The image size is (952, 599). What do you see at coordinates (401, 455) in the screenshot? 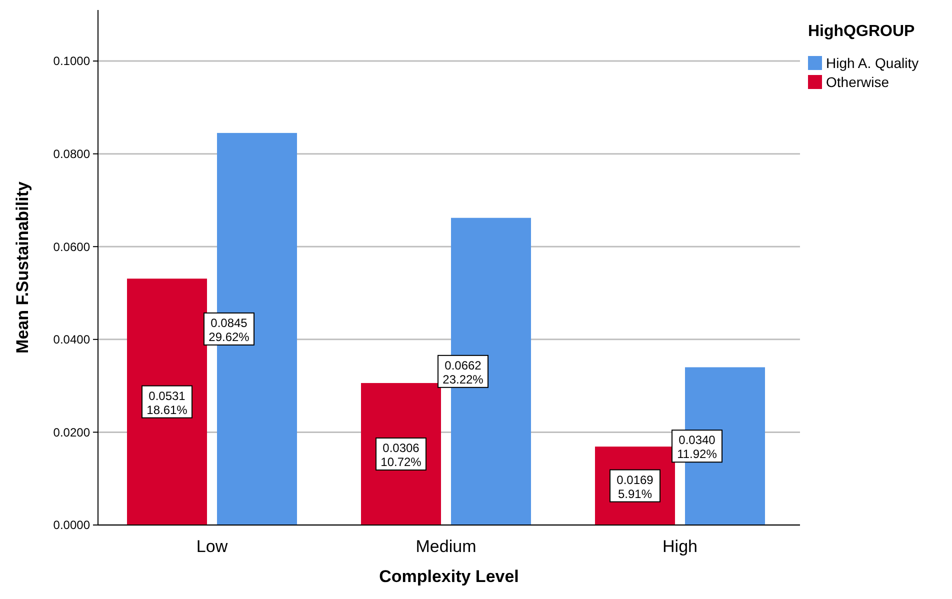
I see `data-label: 0.0306 10.72%` at bounding box center [401, 455].